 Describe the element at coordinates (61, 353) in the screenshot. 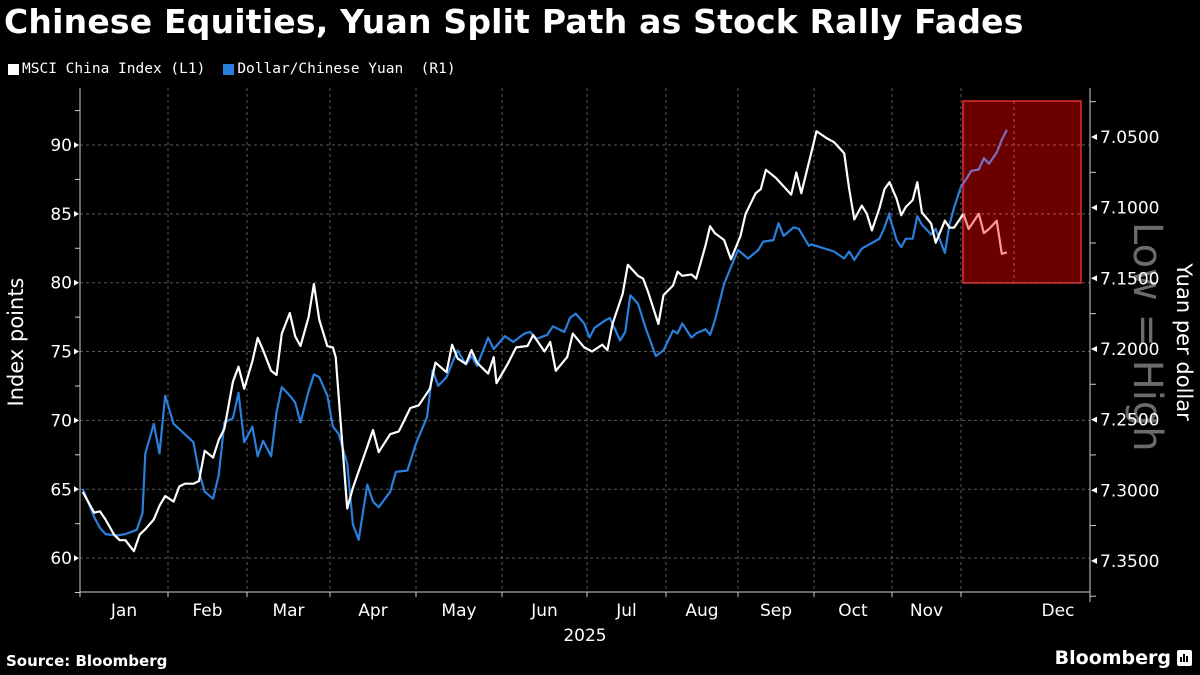

I see `svg-text: 75` at that location.